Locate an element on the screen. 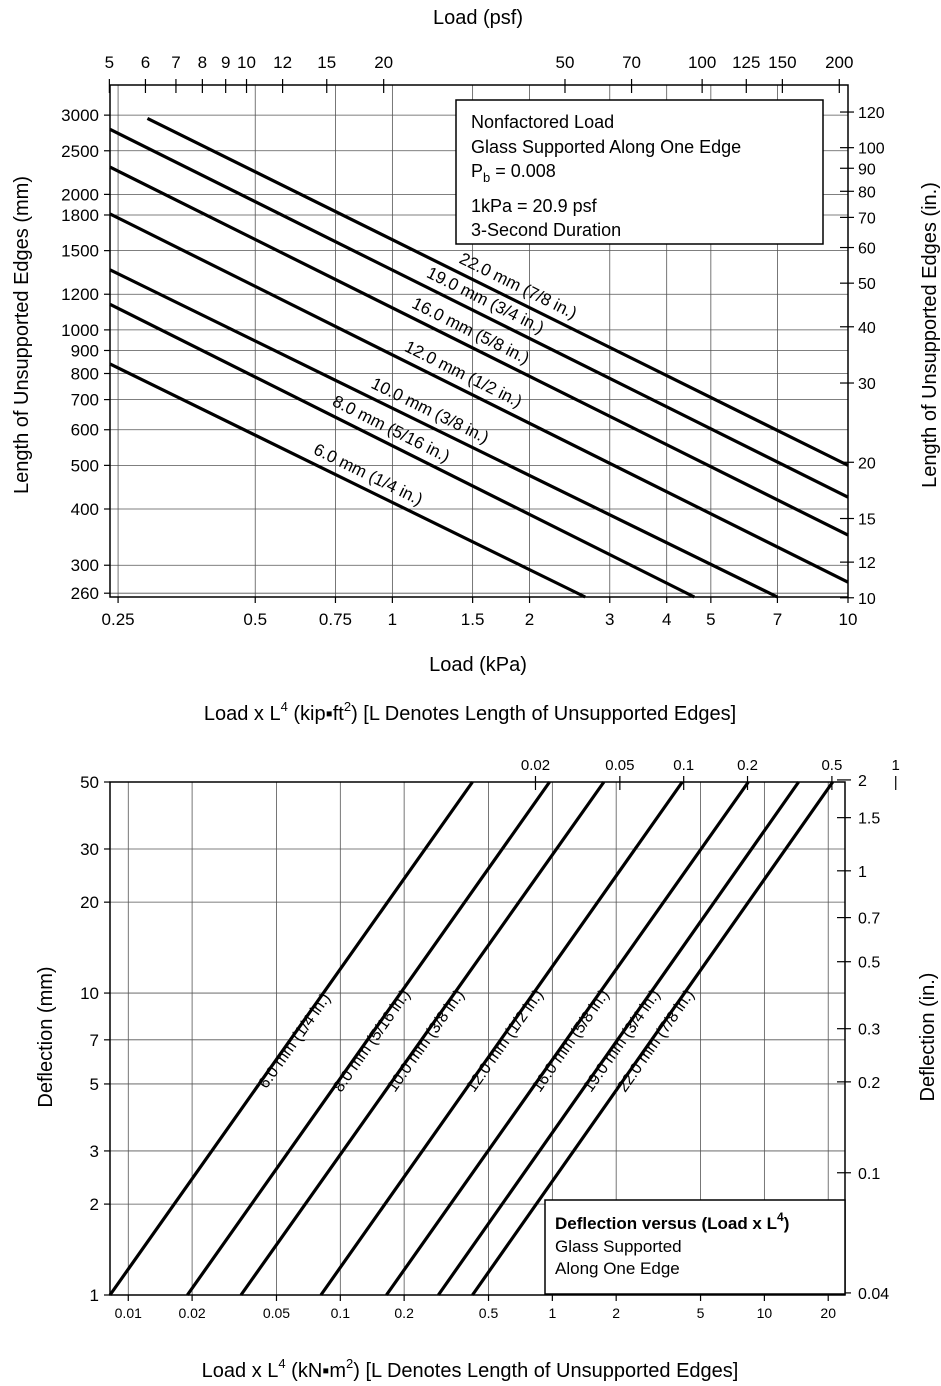  x-tick-label-bottom: 1 is located at coordinates (552, 1313).